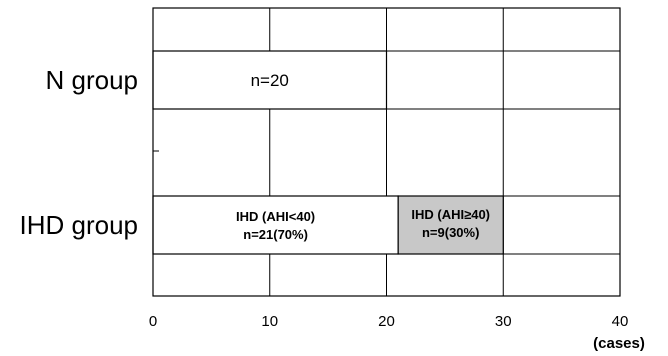 This screenshot has height=356, width=668. I want to click on x-tick-label: 30, so click(503, 321).